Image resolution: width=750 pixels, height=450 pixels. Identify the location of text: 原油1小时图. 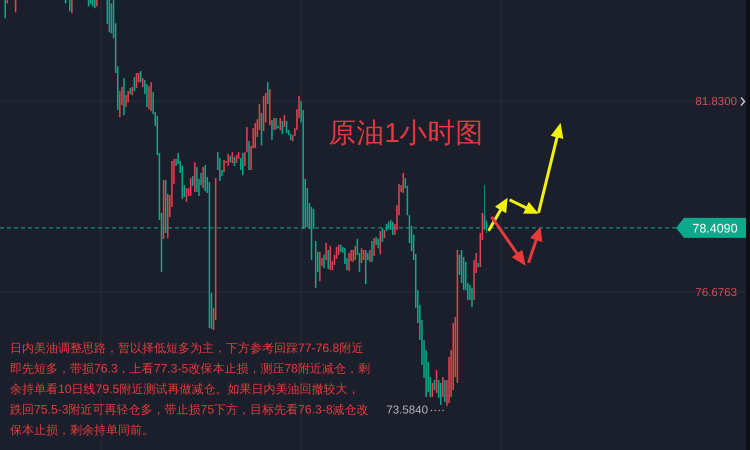
(406, 132).